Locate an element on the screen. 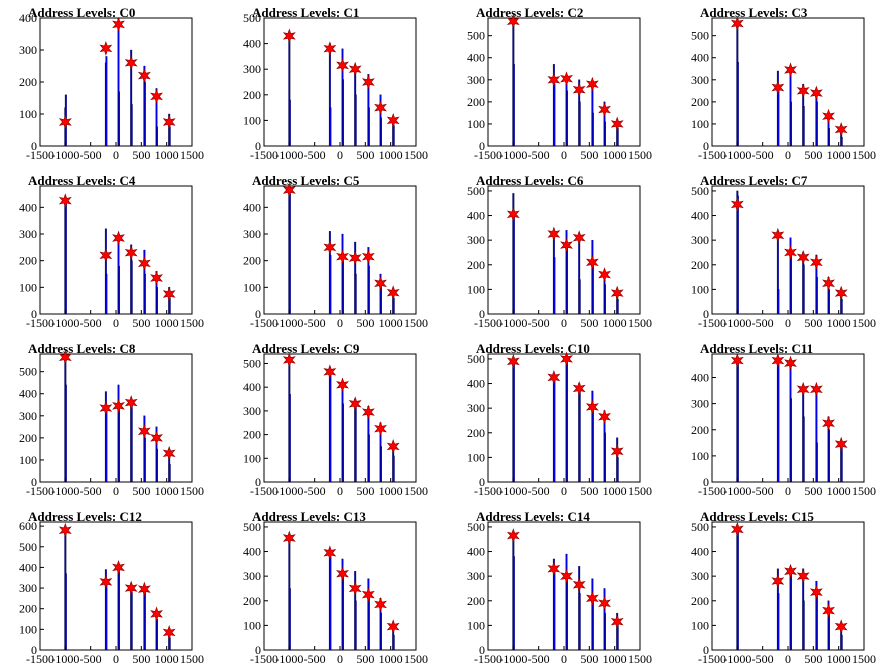 The image size is (896, 672). y-tick-label: 200 is located at coordinates (28, 261).